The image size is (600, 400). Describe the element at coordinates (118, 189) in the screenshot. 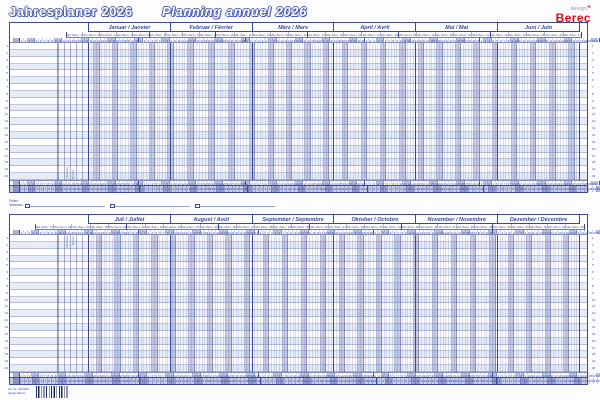

I see `day-number-cell: 26` at that location.